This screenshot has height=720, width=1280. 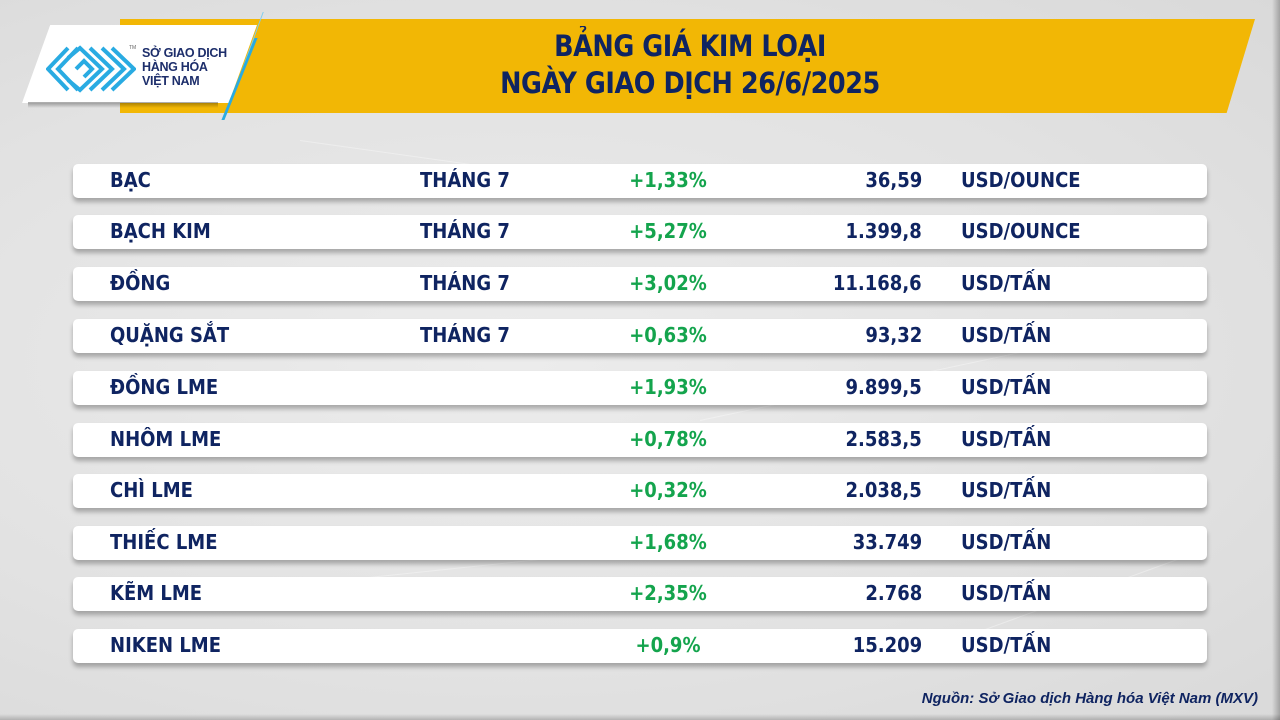 I want to click on metal-name: QUẶNG SẮT, so click(x=170, y=335).